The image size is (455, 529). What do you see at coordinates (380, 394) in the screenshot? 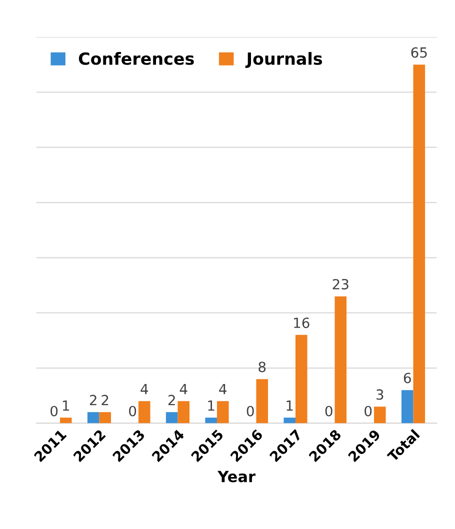
I see `data-label: 3` at bounding box center [380, 394].